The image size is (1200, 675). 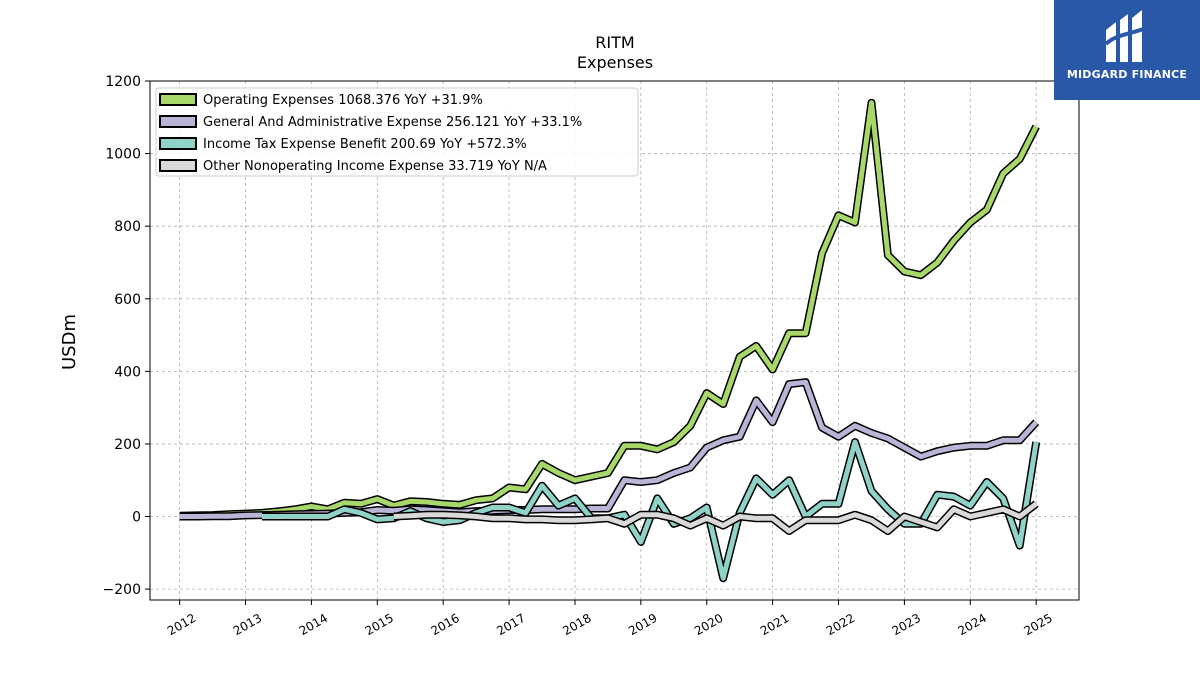 I want to click on legend-swatch-general-and-administrative-expense, so click(x=178, y=121).